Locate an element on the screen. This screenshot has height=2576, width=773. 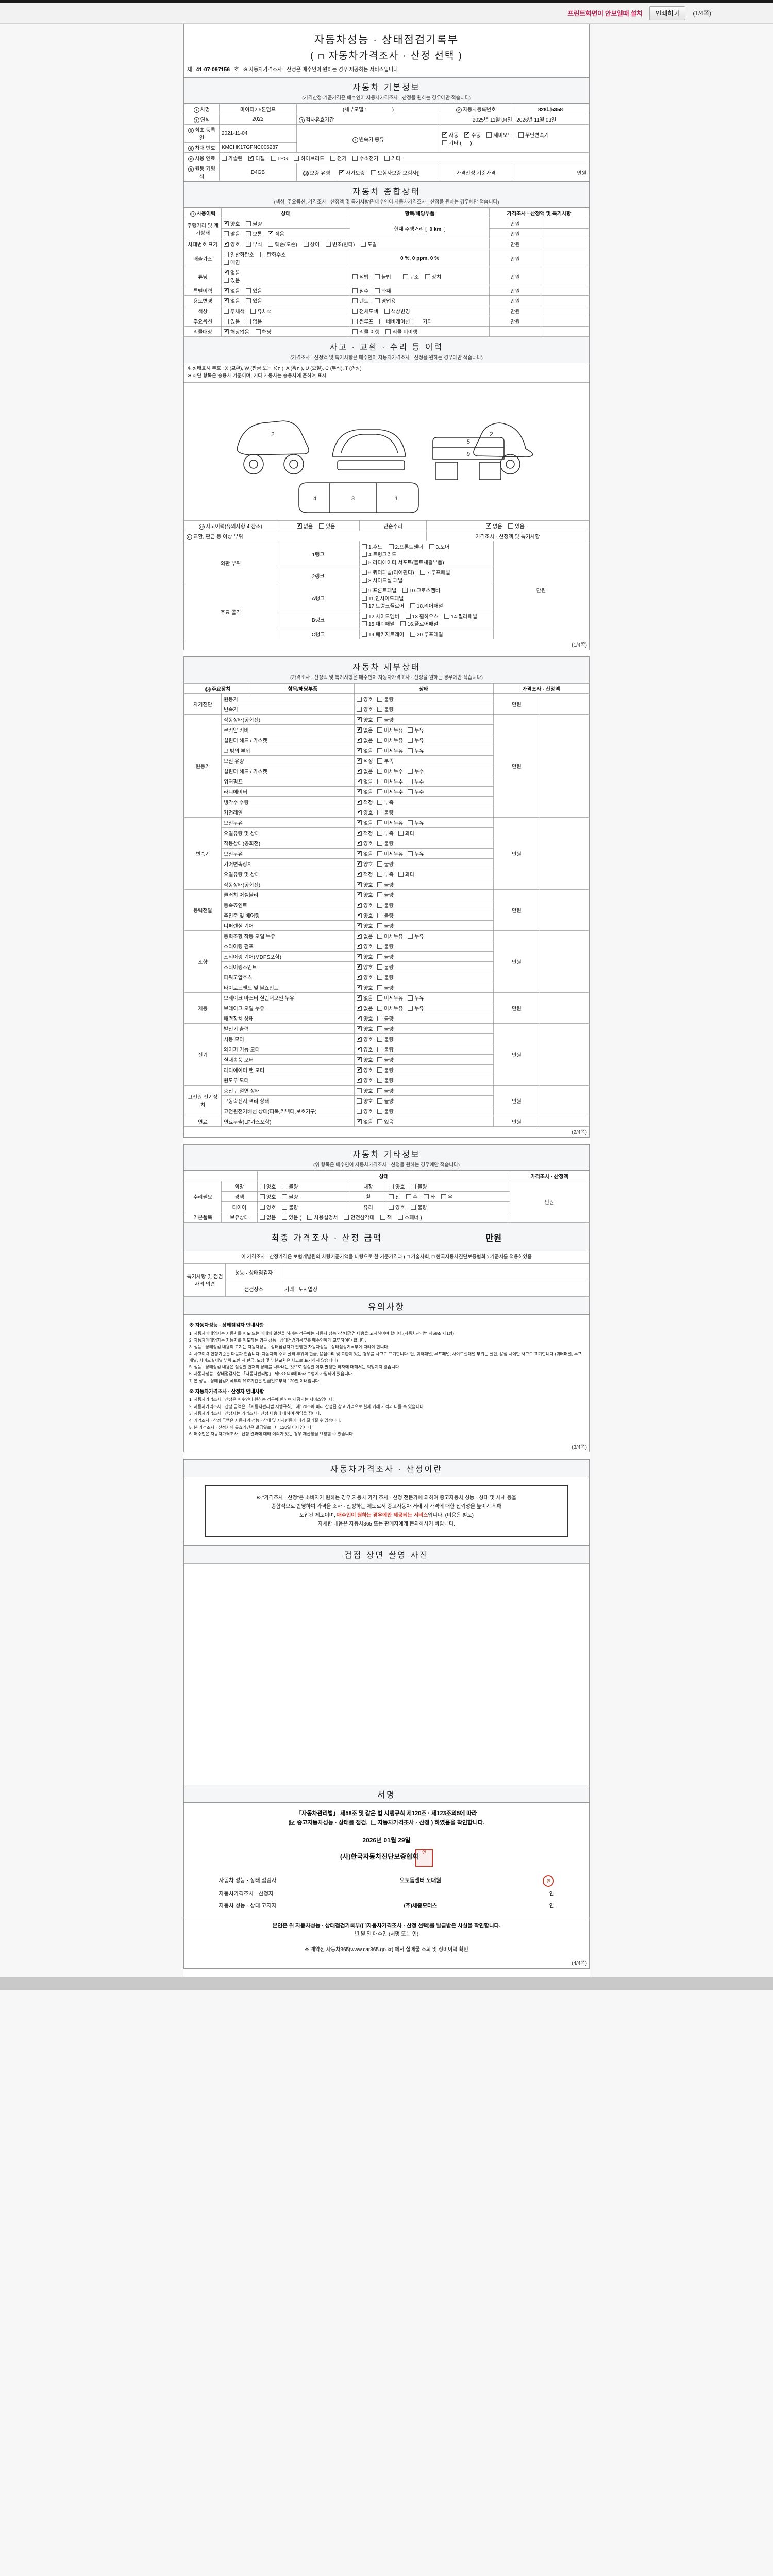
opt-not-applicable: 해당없음 is located at coordinates (236, 331).